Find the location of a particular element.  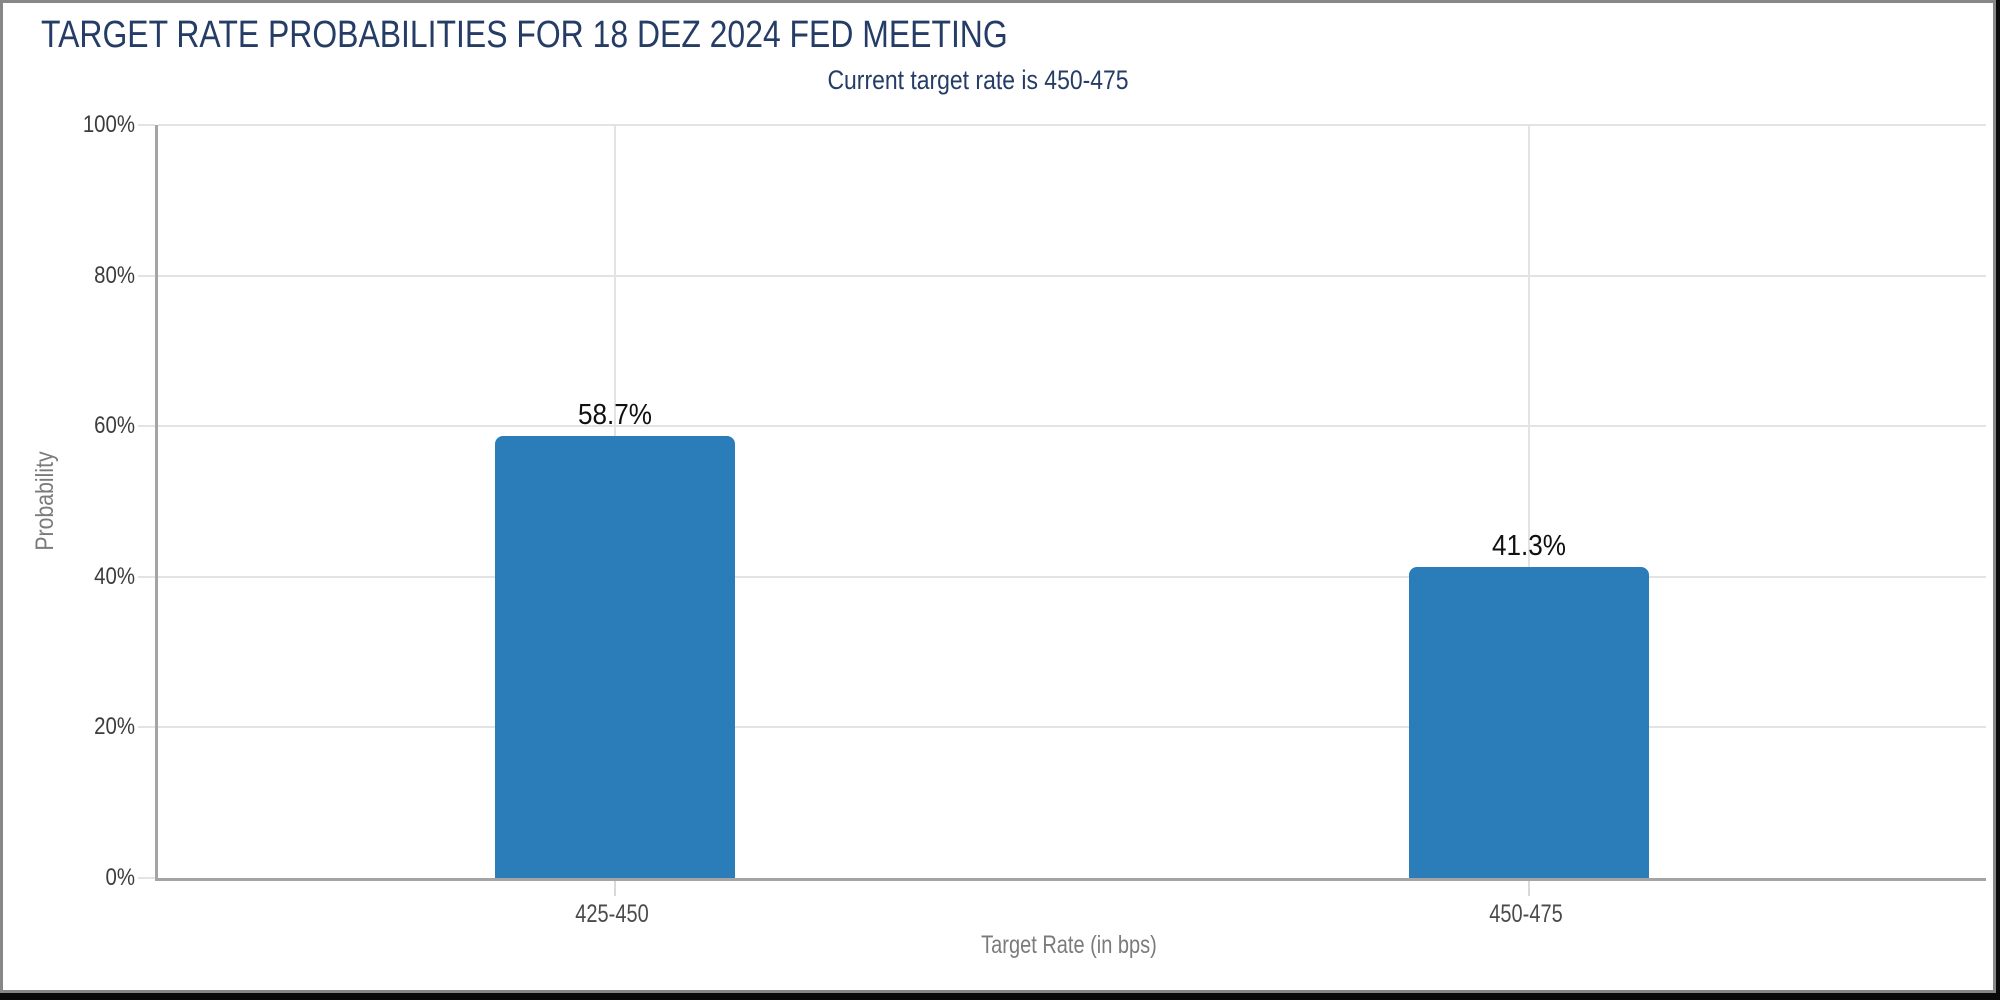

y-tick-label-40: 40% is located at coordinates (114, 576).